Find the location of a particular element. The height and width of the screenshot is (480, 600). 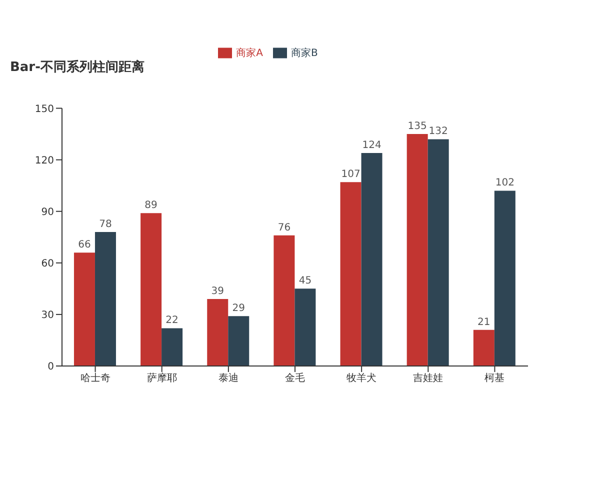

x-tick-label: 金毛 is located at coordinates (295, 378).